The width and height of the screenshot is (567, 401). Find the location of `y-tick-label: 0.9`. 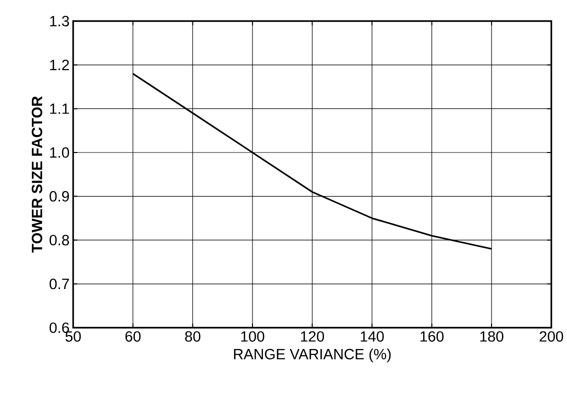

y-tick-label: 0.9 is located at coordinates (59, 196).